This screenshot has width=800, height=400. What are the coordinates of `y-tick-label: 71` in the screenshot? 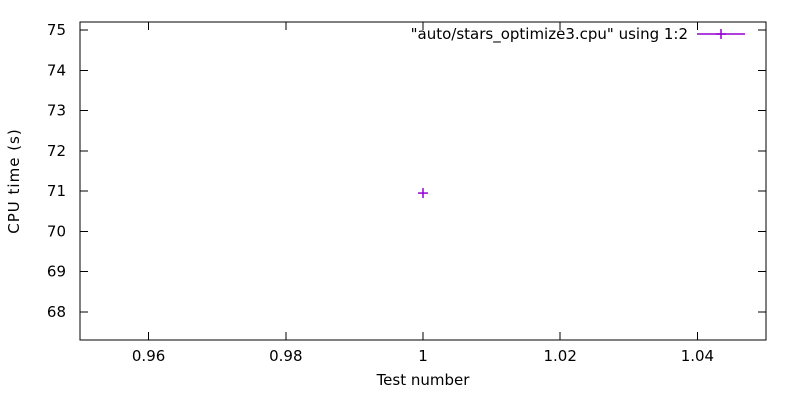 It's located at (56, 191).